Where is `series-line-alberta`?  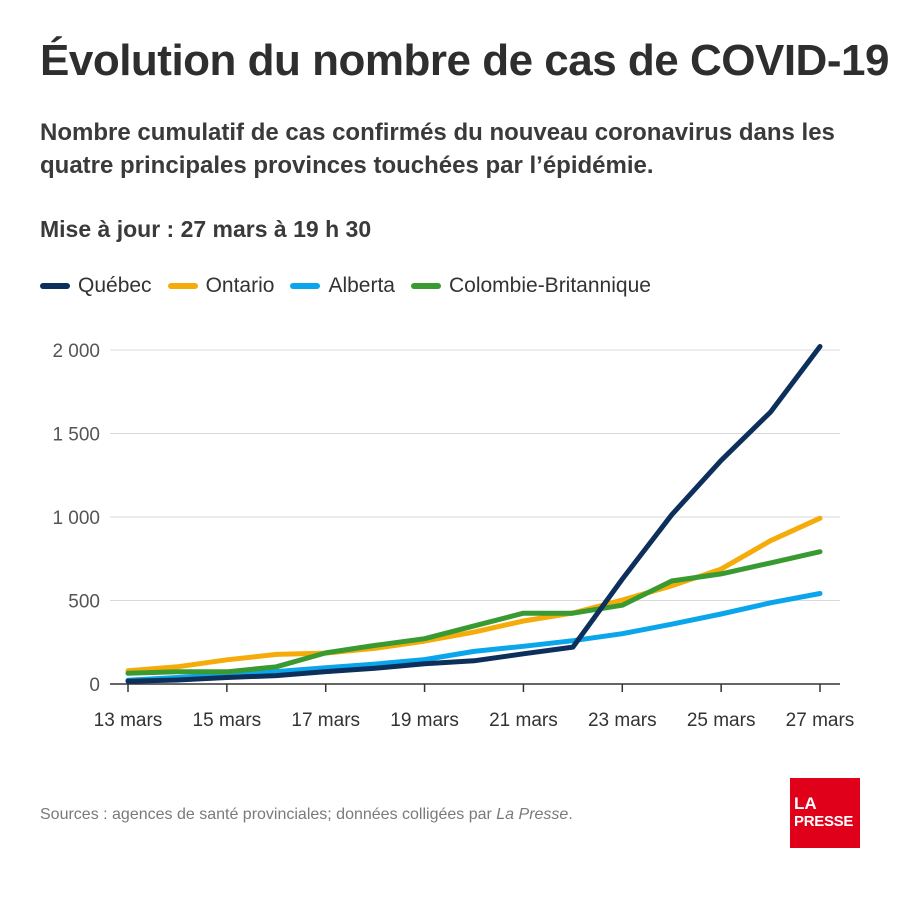 series-line-alberta is located at coordinates (474, 637).